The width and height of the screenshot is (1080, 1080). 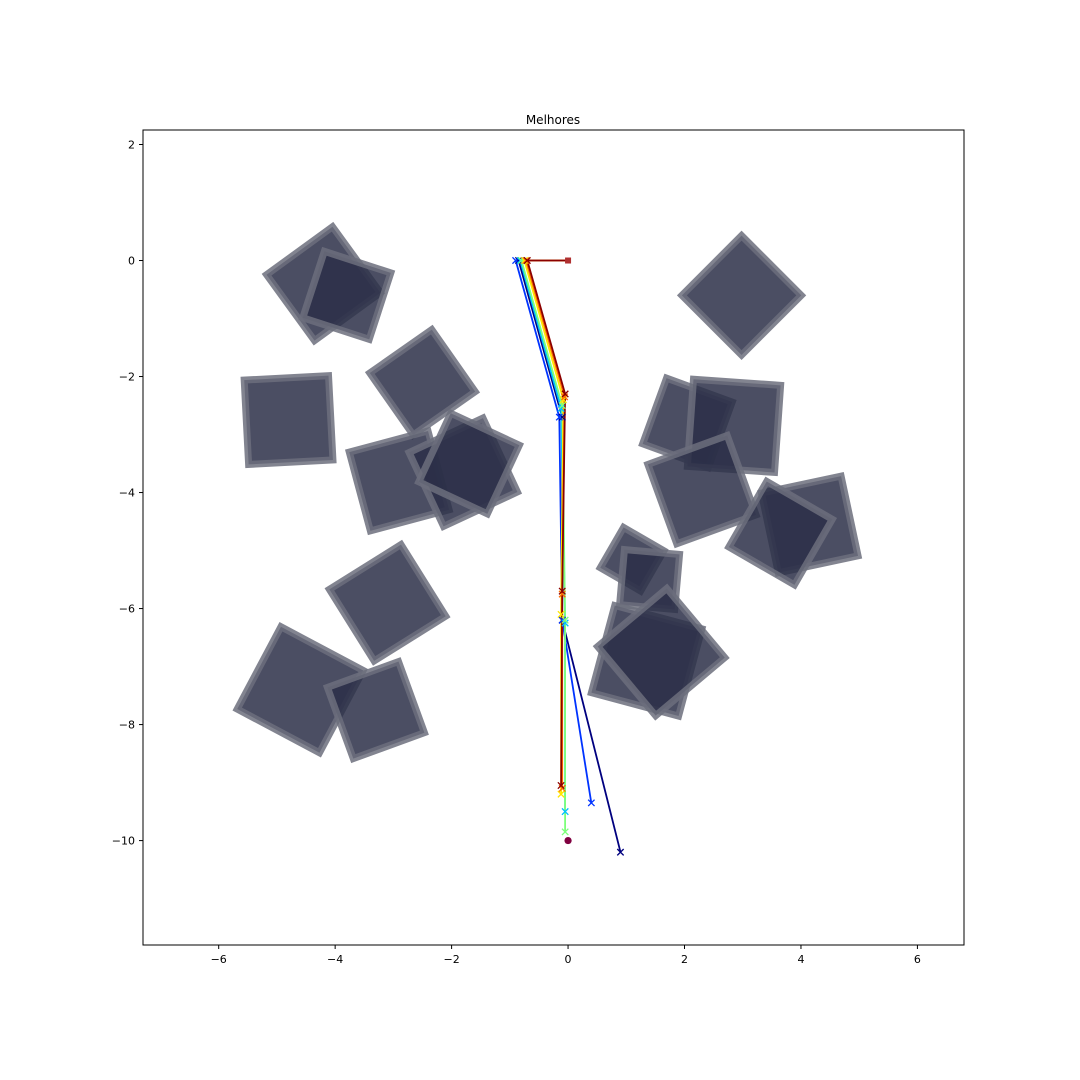 What do you see at coordinates (620, 852) in the screenshot?
I see `waypoint-marker-s1-p4` at bounding box center [620, 852].